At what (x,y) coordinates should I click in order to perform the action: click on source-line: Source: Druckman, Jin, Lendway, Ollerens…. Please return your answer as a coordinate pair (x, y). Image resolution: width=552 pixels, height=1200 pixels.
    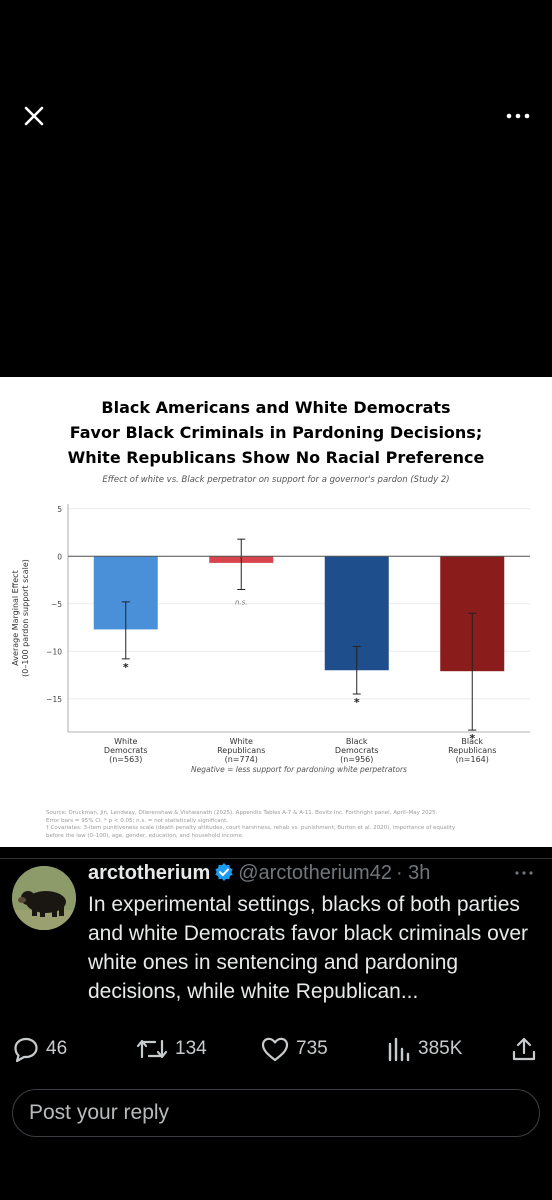
    Looking at the image, I should click on (242, 813).